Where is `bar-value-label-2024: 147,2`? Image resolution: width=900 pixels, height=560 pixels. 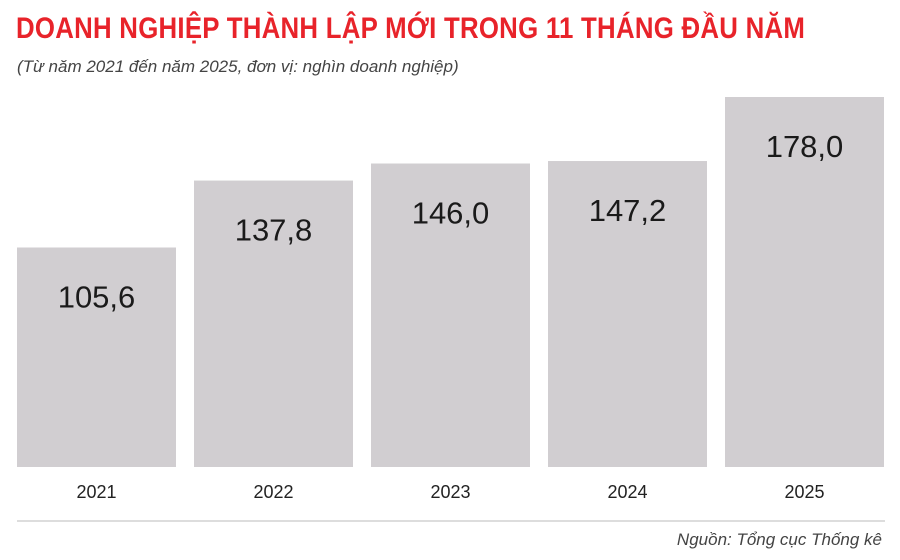
bar-value-label-2024: 147,2 is located at coordinates (628, 210).